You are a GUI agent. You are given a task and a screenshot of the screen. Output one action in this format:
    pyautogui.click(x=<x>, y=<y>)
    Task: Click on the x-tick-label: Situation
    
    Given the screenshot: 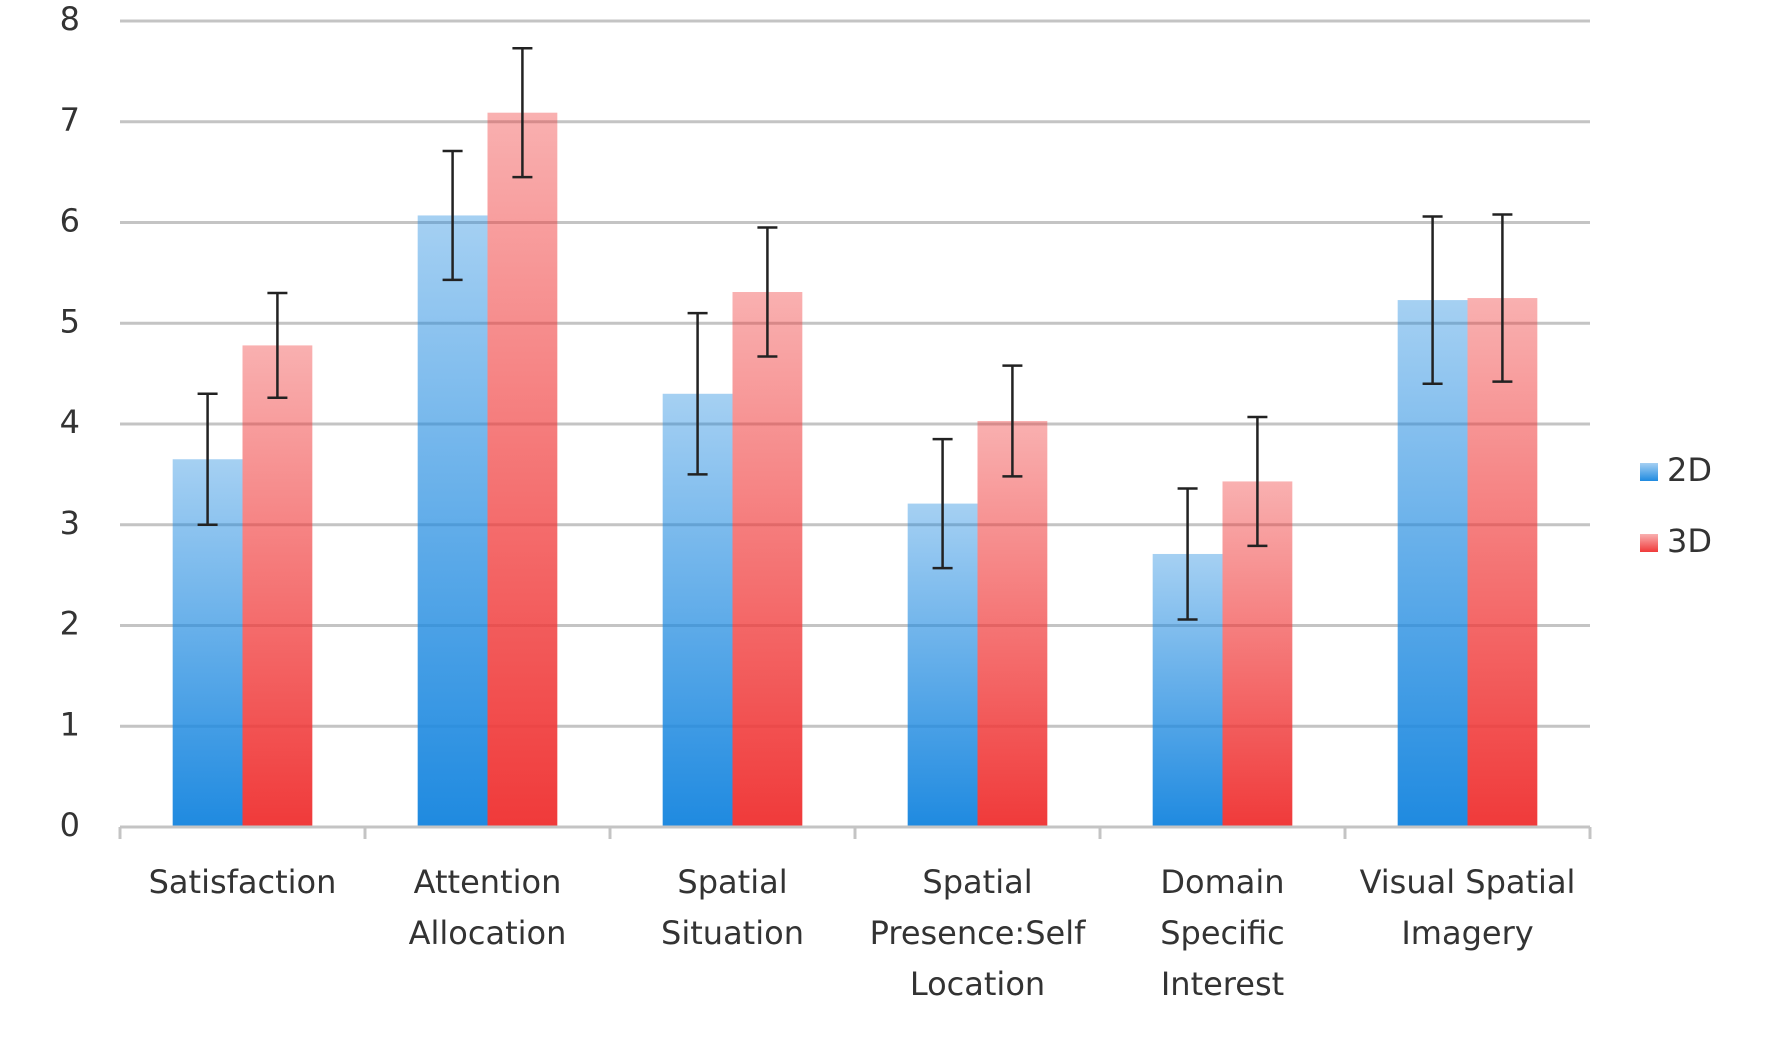 What is the action you would take?
    pyautogui.click(x=732, y=933)
    